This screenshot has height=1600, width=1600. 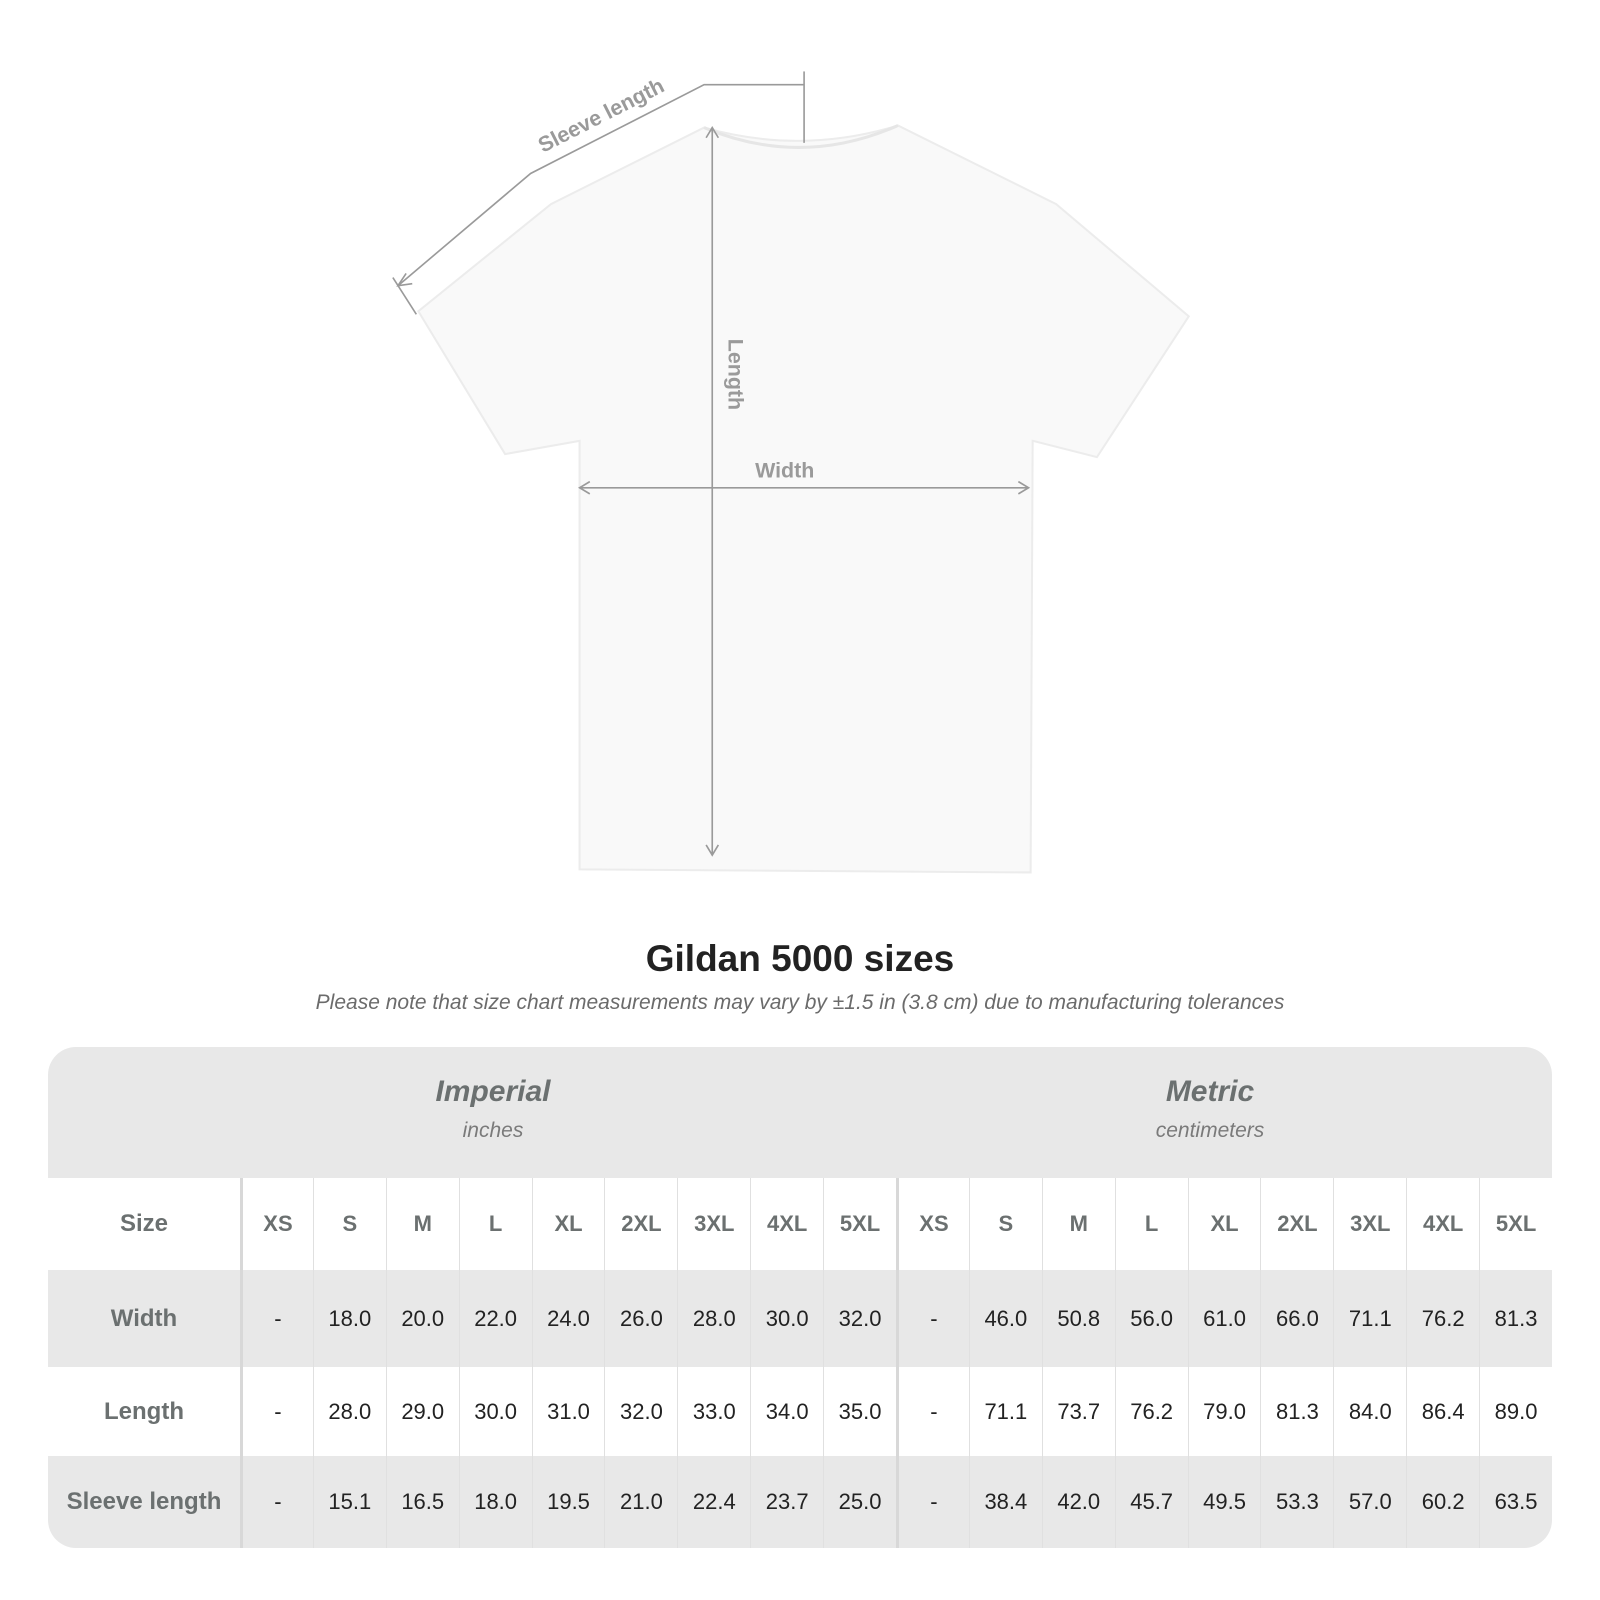 I want to click on value-cell: 16.5, so click(x=422, y=1502).